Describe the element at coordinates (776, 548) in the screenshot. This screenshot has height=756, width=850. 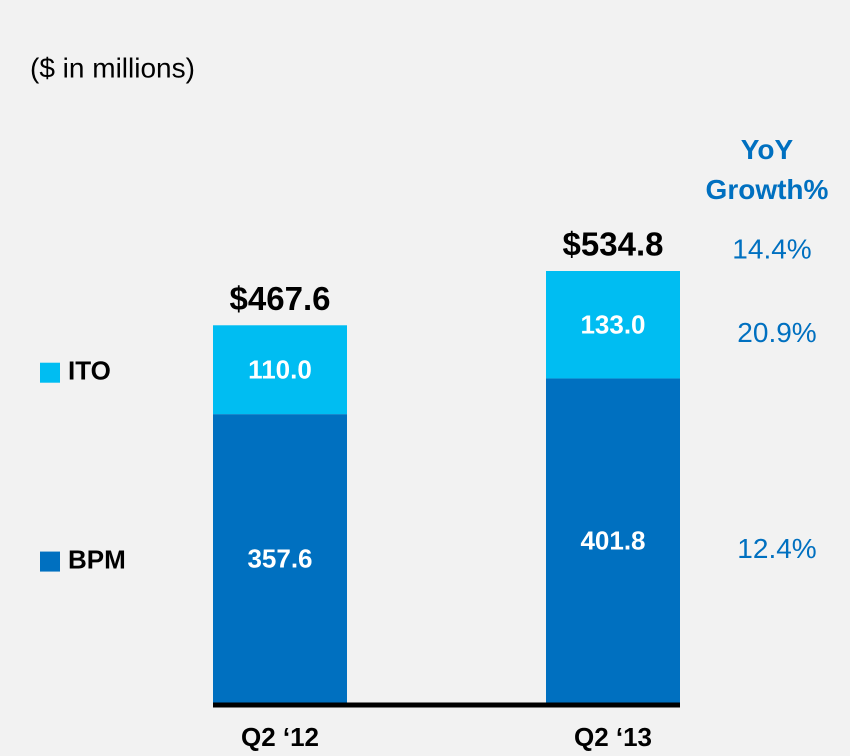
I see `growth-label: 12.4%` at that location.